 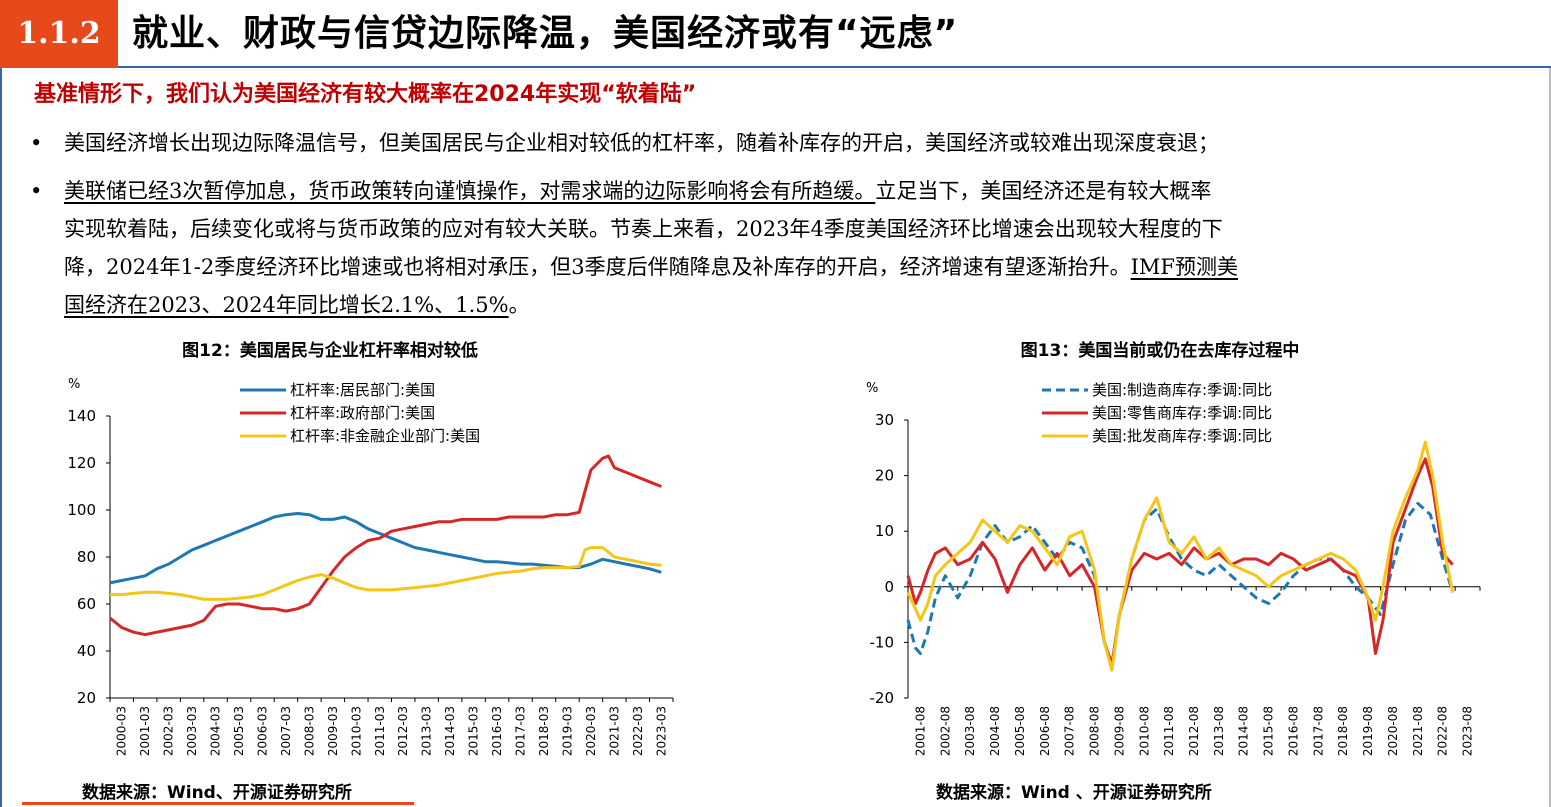 What do you see at coordinates (385, 436) in the screenshot?
I see `legend-label: 杠杆率:非金融企业部门:美国` at bounding box center [385, 436].